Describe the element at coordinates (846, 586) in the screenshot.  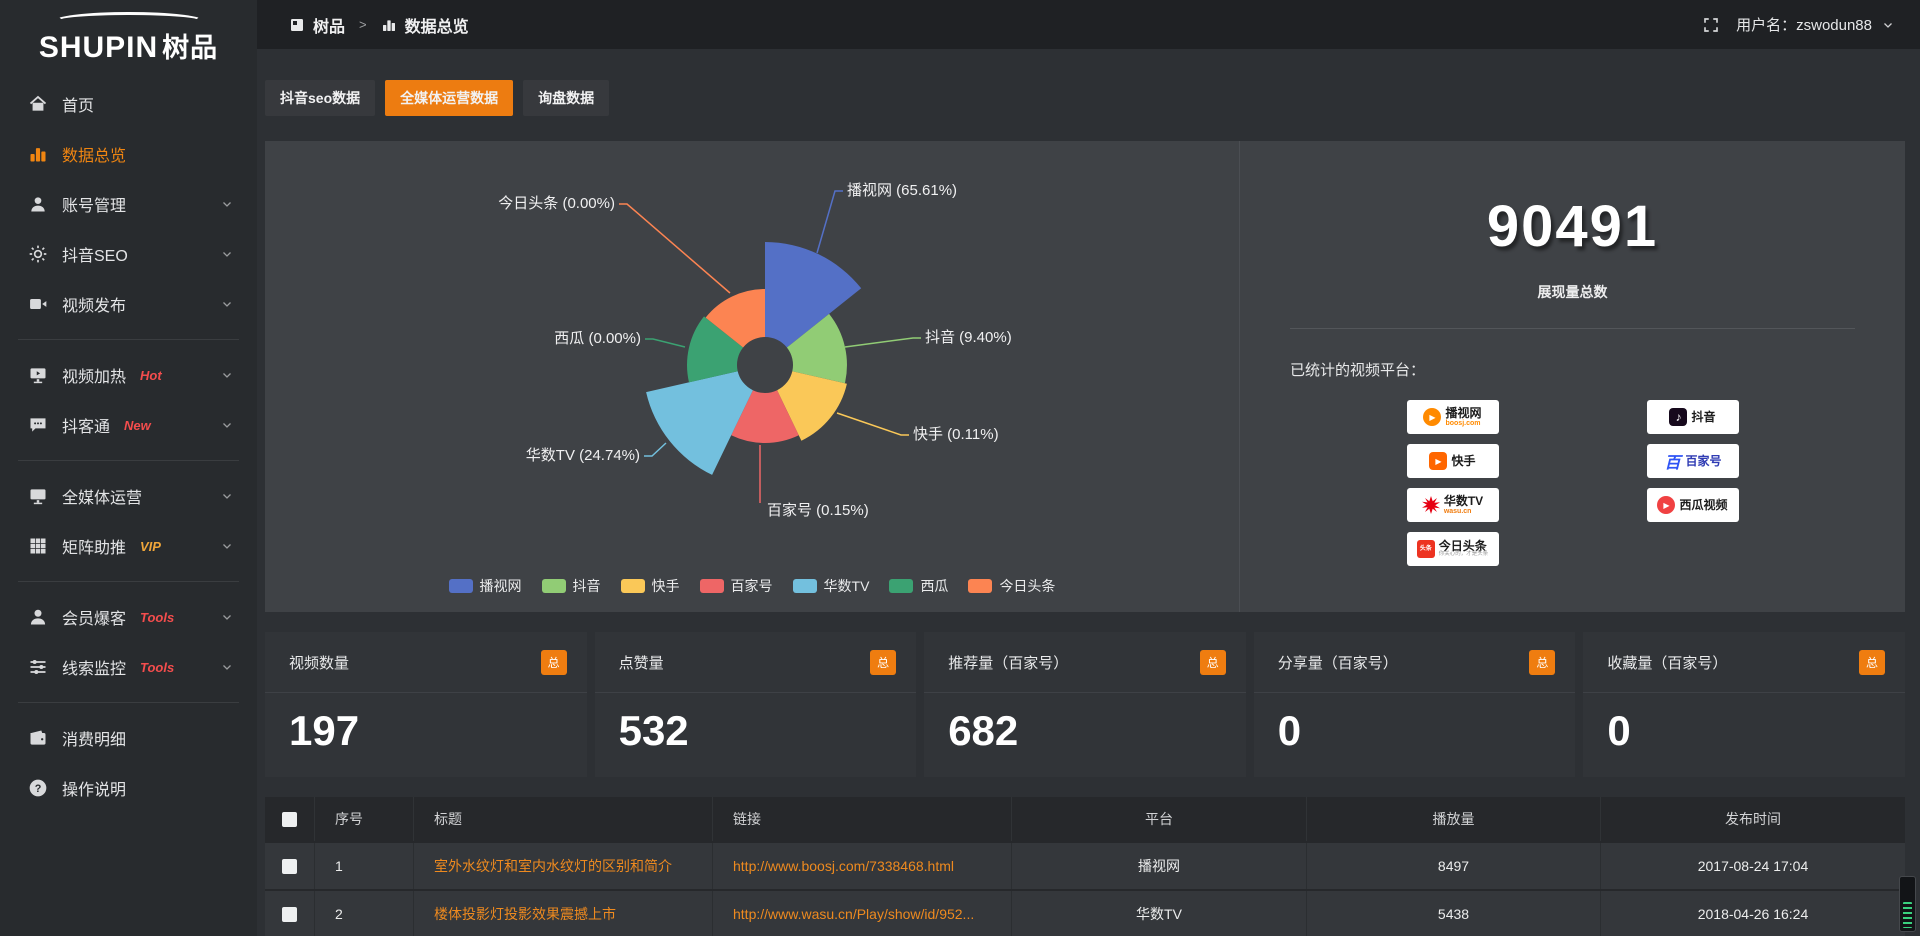
I see `legend-label: 华数TV` at that location.